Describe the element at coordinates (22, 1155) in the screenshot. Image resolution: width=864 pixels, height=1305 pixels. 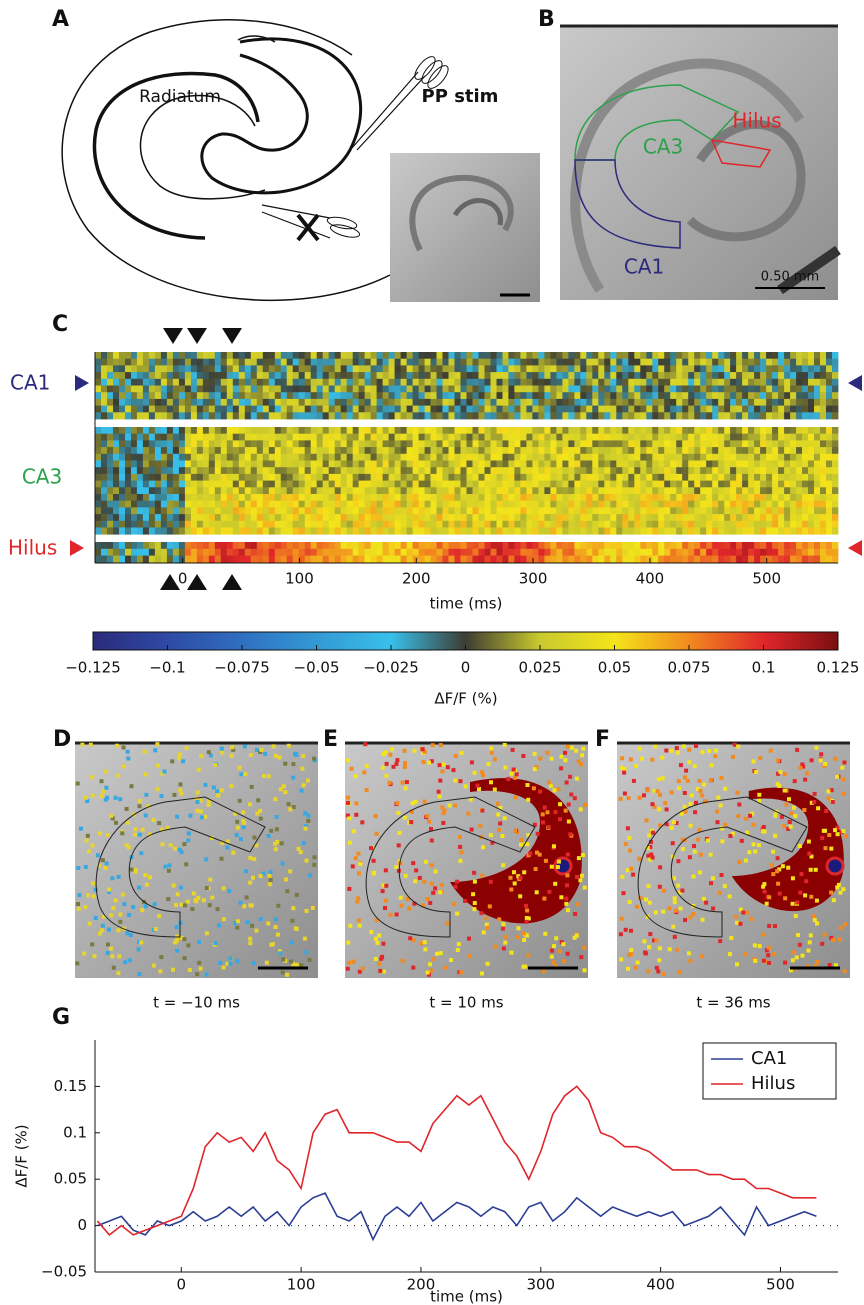
I see `axis-label: ΔF/F (%)` at that location.